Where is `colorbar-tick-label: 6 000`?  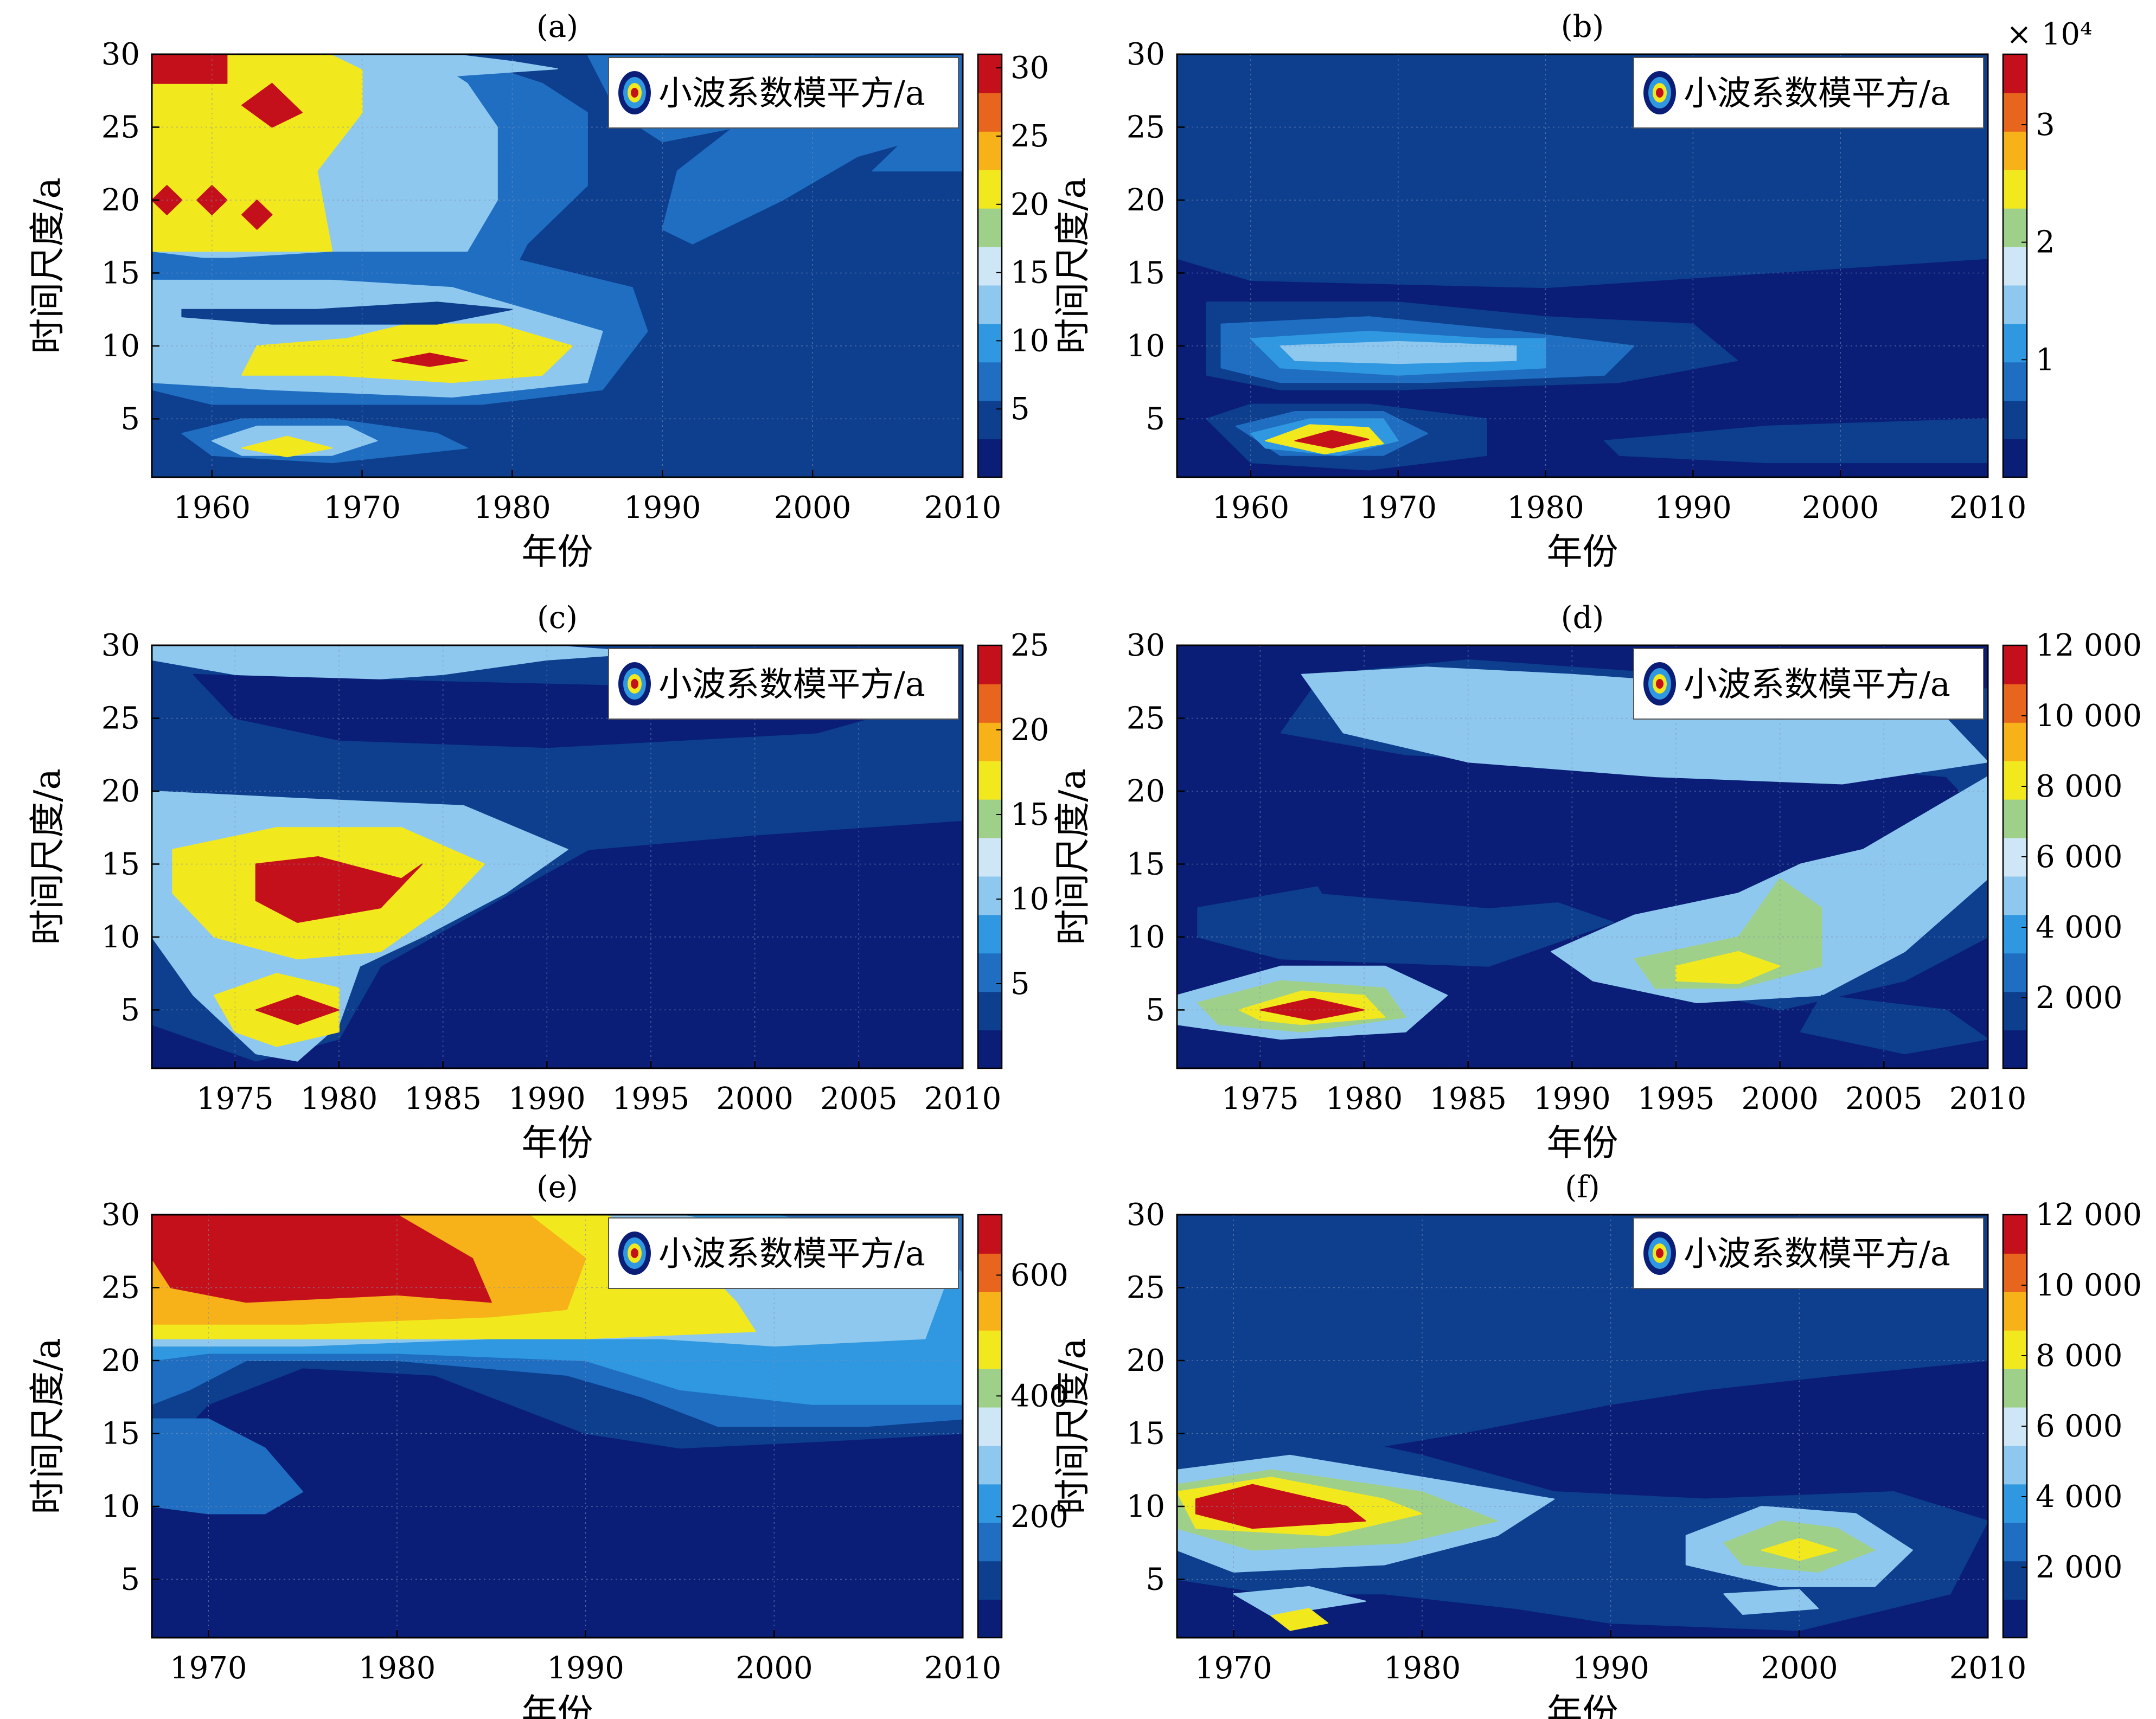
colorbar-tick-label: 6 000 is located at coordinates (2079, 1427).